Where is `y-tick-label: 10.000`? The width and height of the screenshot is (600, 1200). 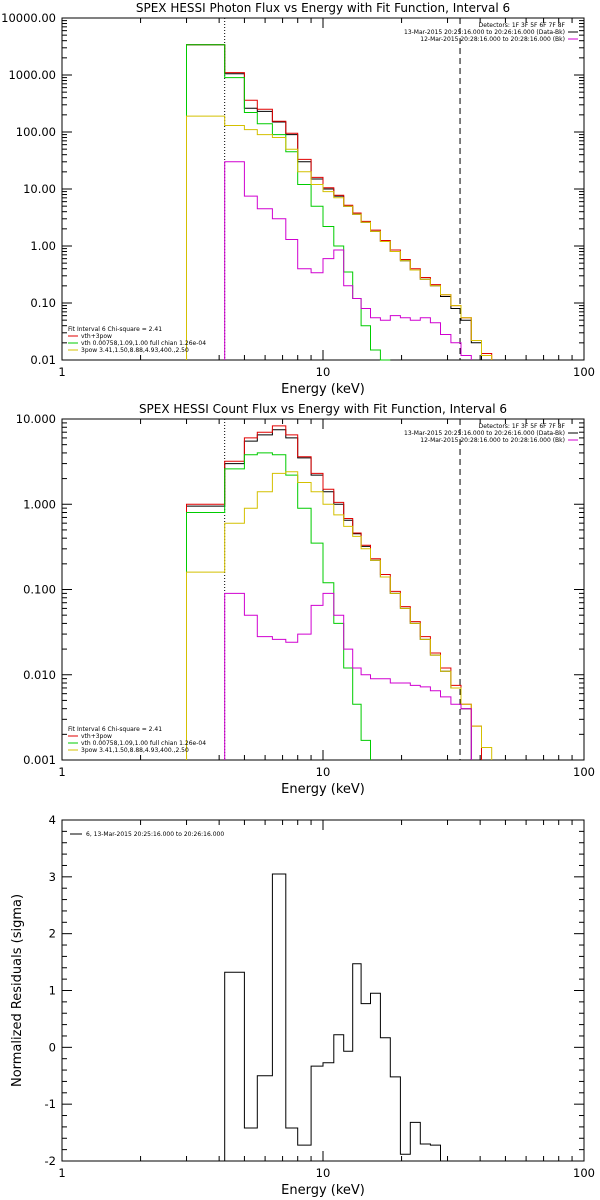
y-tick-label: 10.000 is located at coordinates (36, 419).